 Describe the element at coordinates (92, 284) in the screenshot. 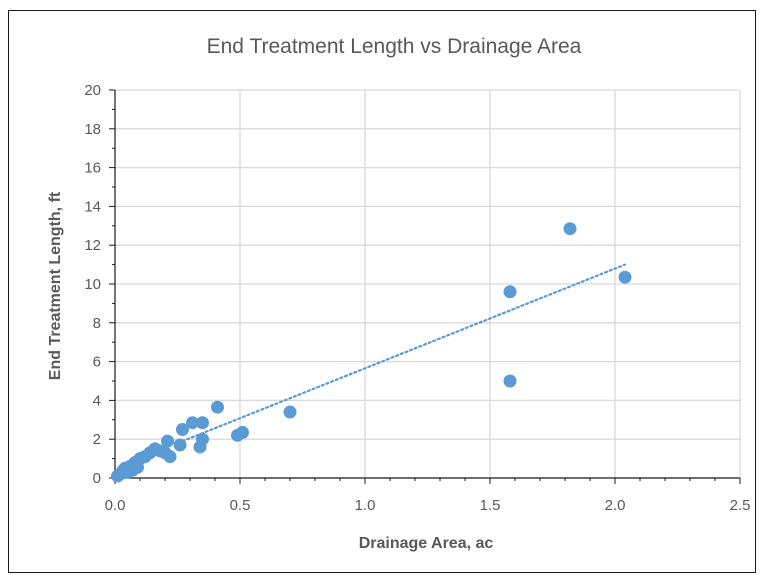

I see `y-tick-label: 10` at that location.